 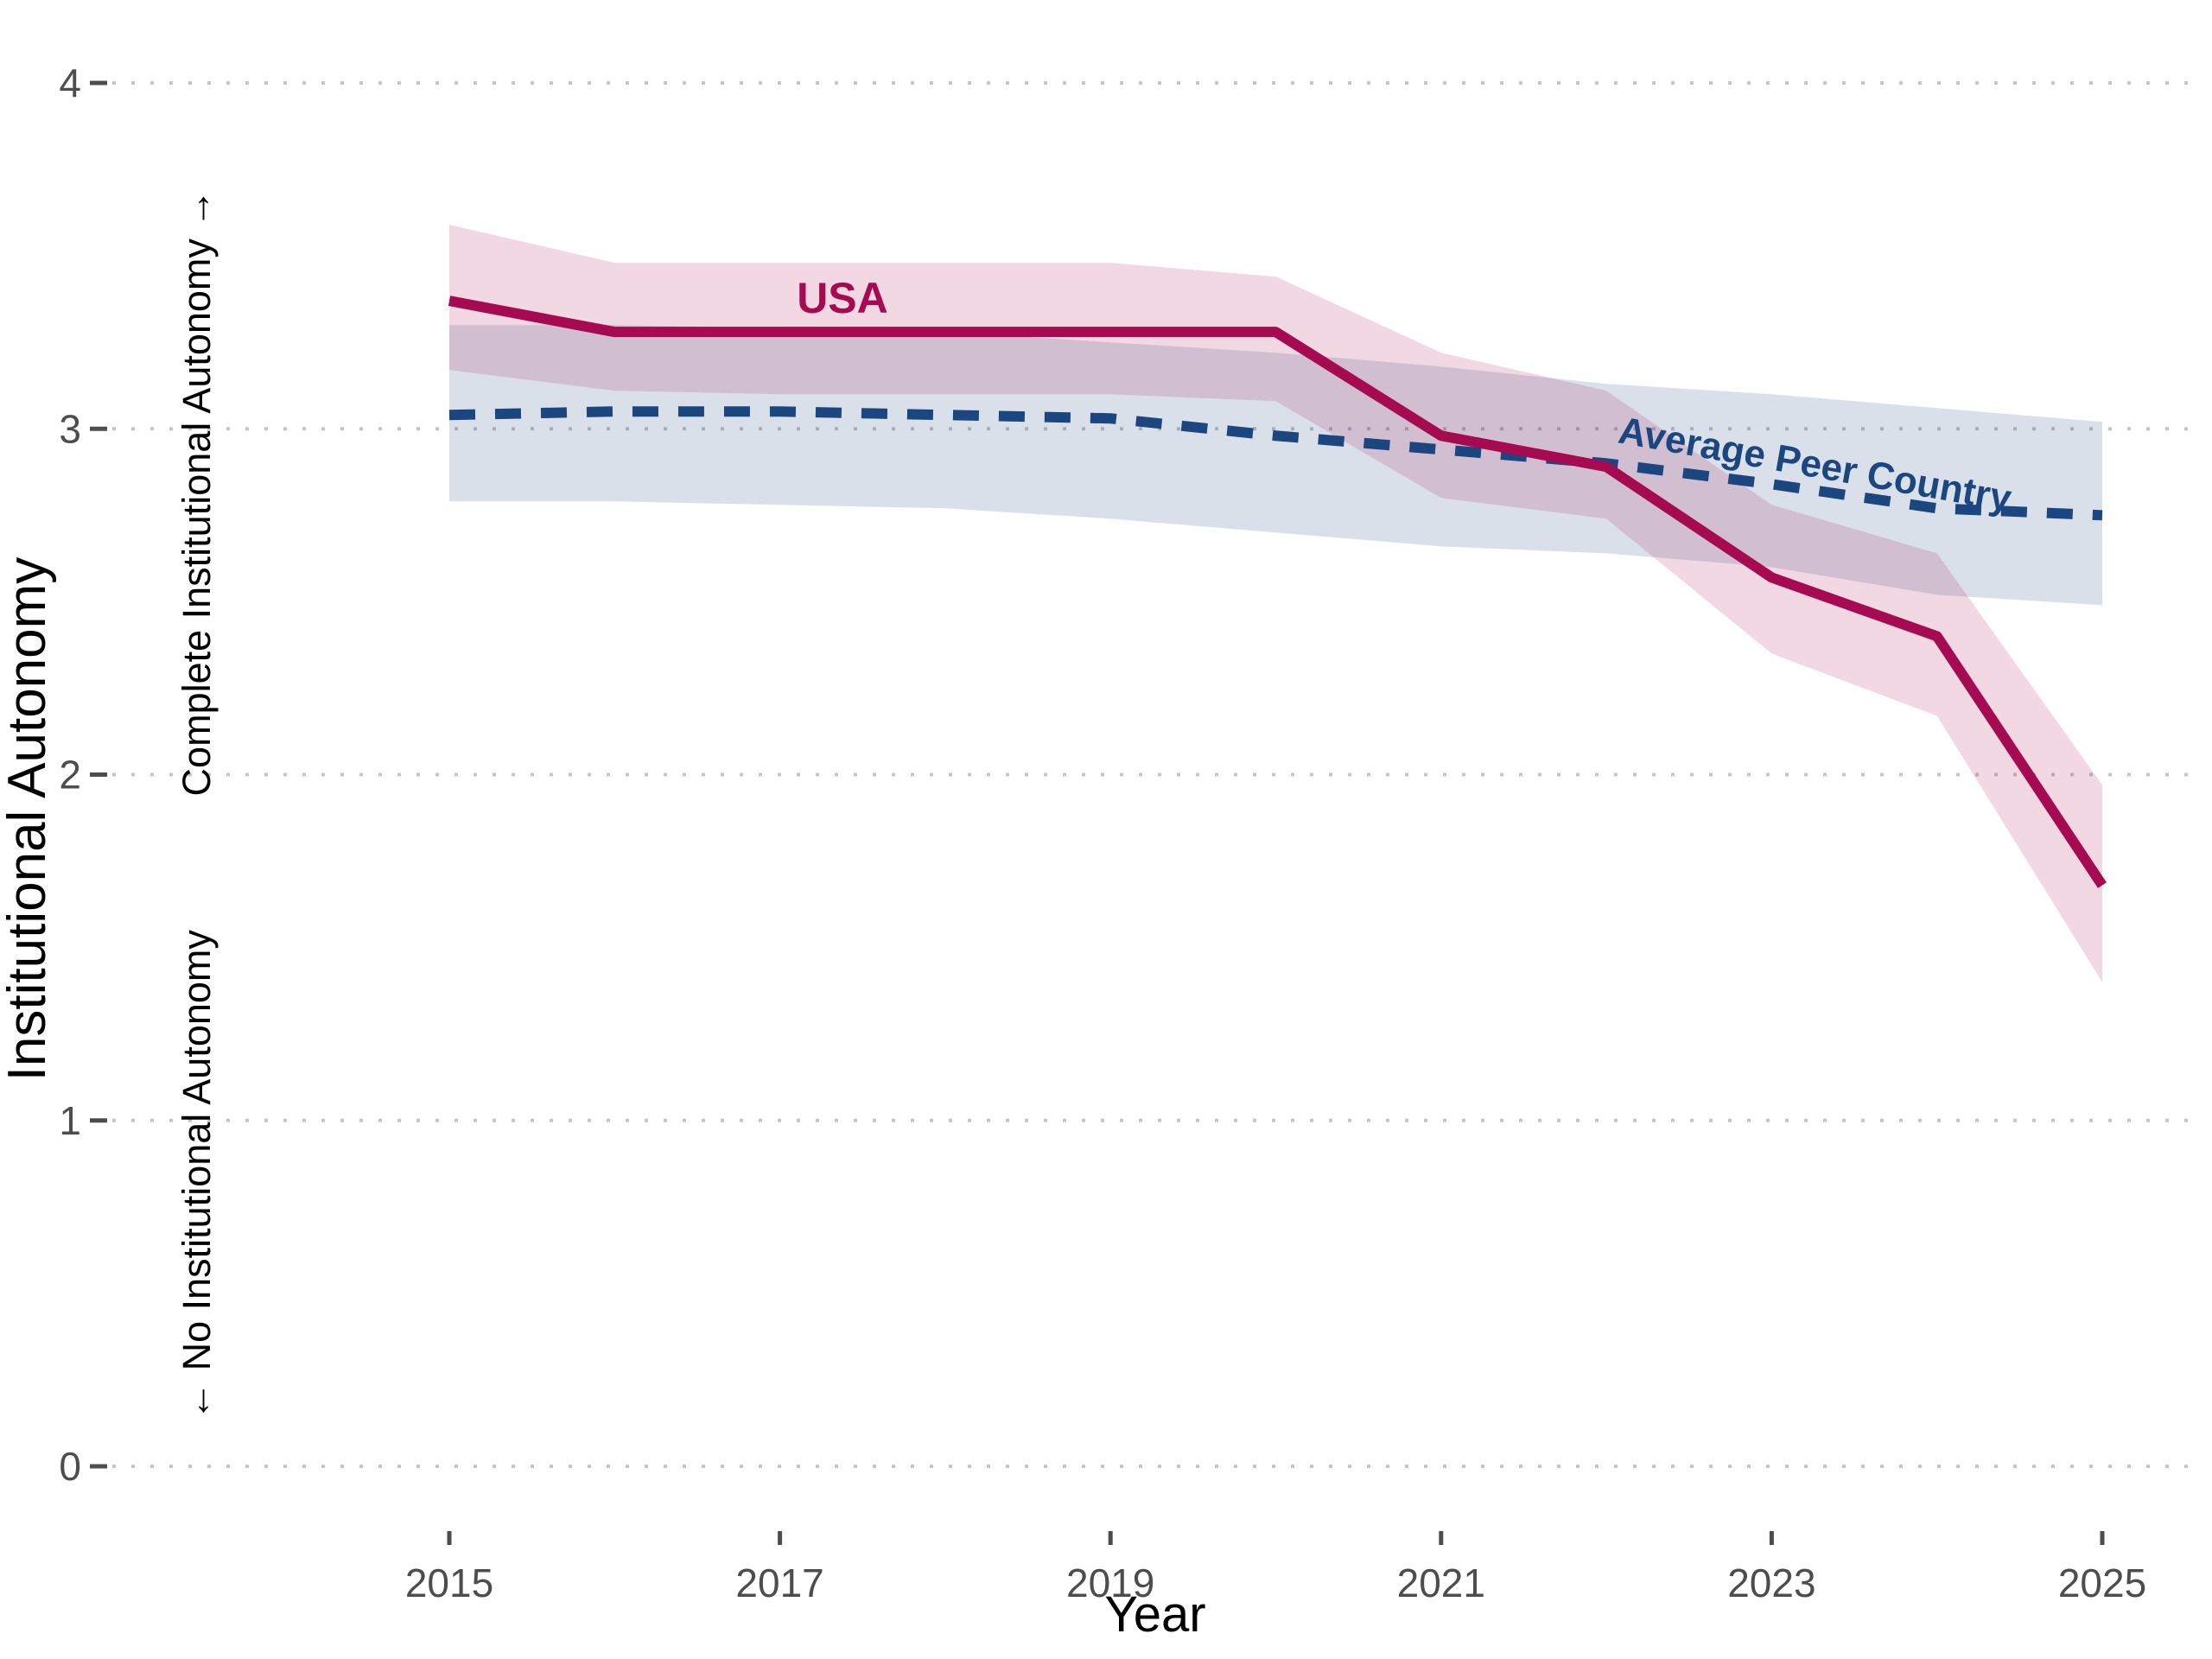 What do you see at coordinates (70, 775) in the screenshot?
I see `y-tick-label-2: 2` at bounding box center [70, 775].